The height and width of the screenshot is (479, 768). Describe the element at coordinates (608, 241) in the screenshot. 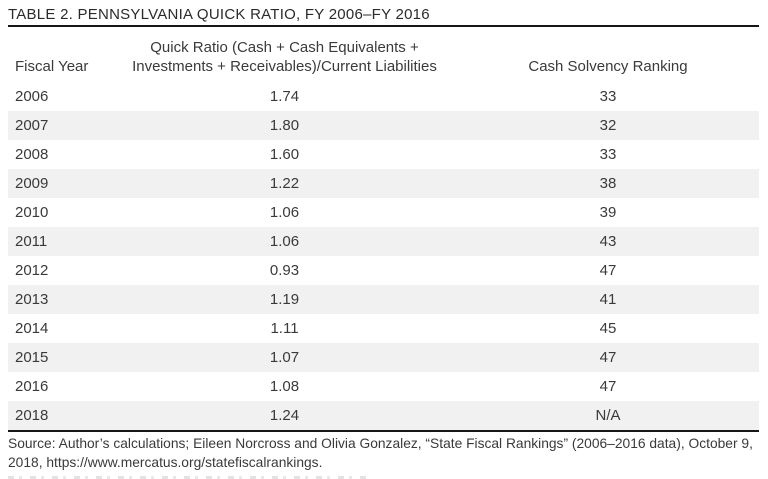

I see `cell-ranking: 43` at that location.